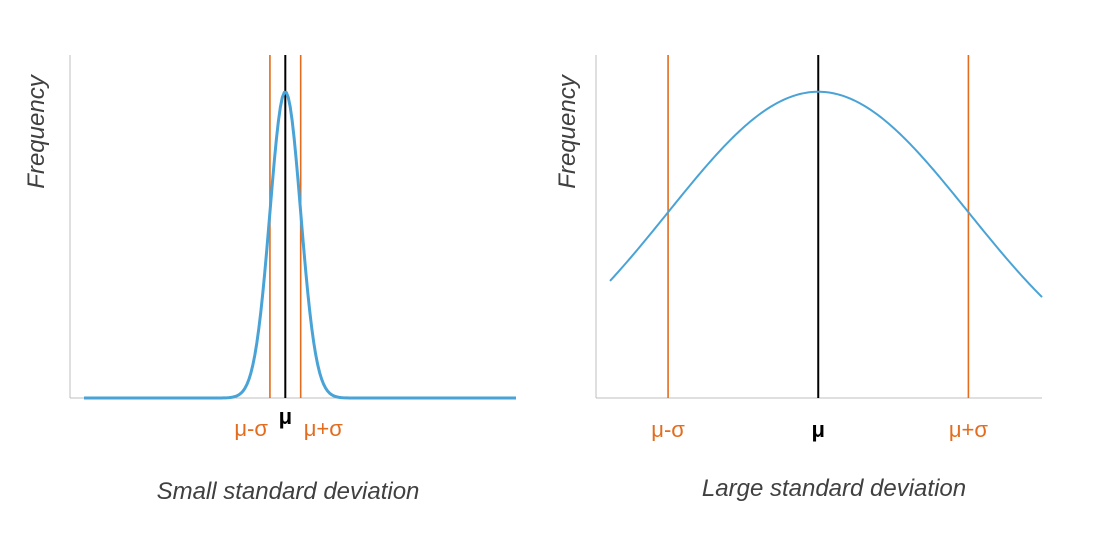 The width and height of the screenshot is (1097, 538). What do you see at coordinates (834, 488) in the screenshot?
I see `x-axis-label: Large standard deviation` at bounding box center [834, 488].